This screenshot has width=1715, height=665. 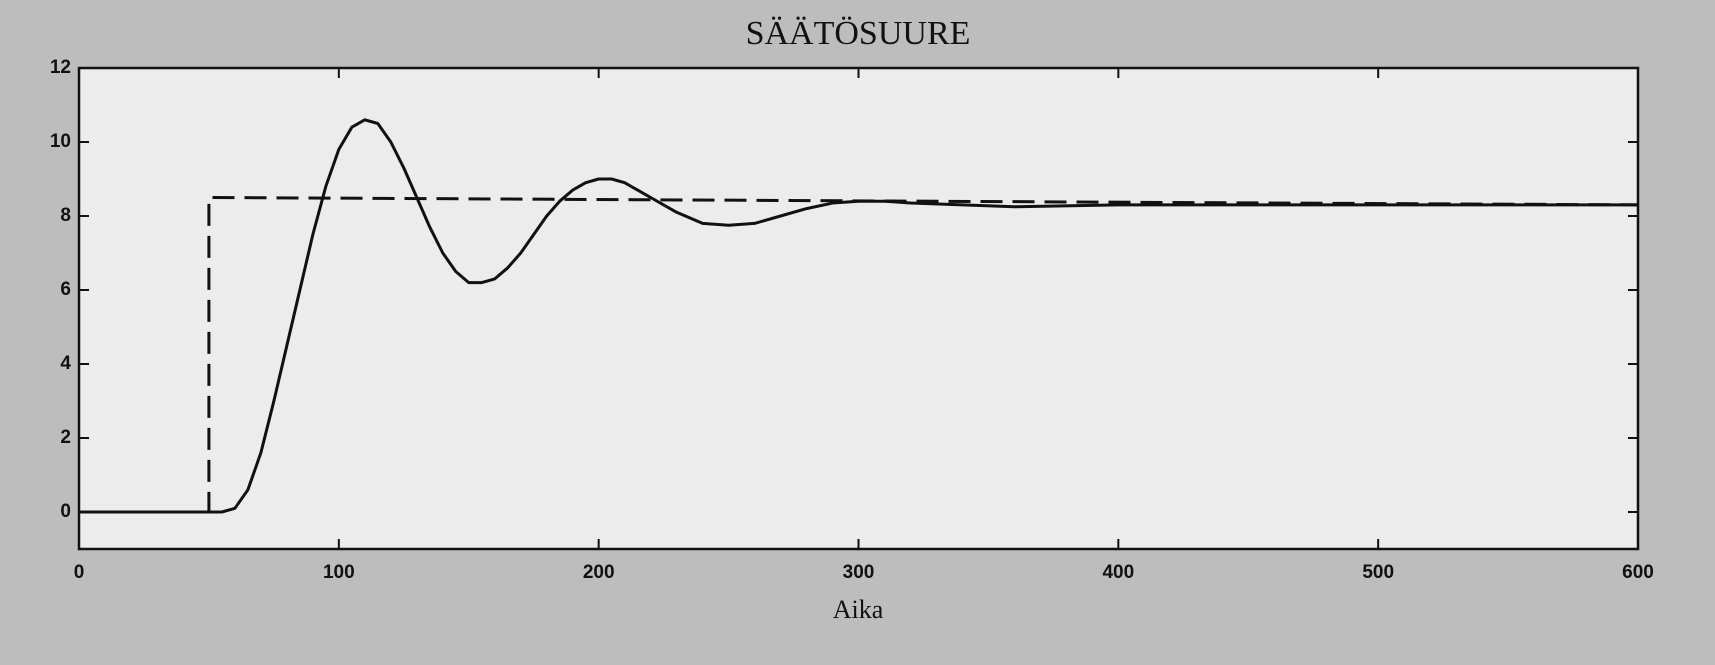 What do you see at coordinates (339, 572) in the screenshot?
I see `x-tick-label: 100` at bounding box center [339, 572].